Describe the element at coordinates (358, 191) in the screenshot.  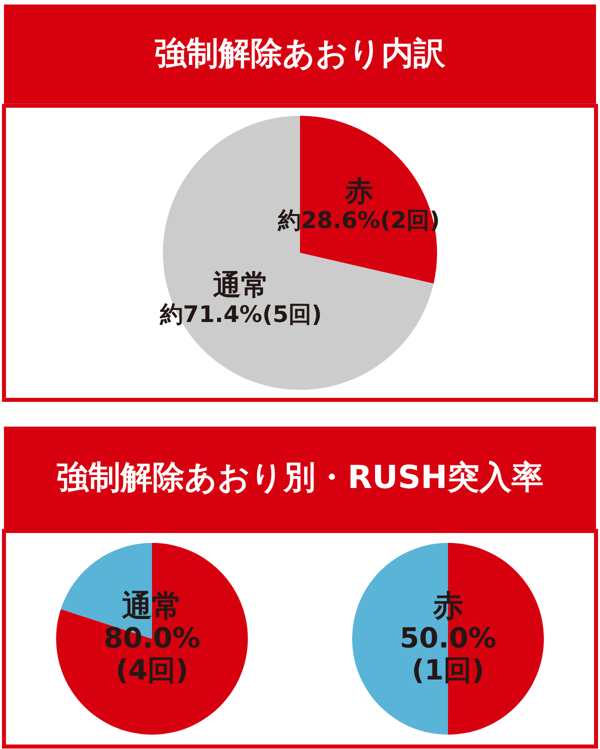
I see `slice-label: 赤` at that location.